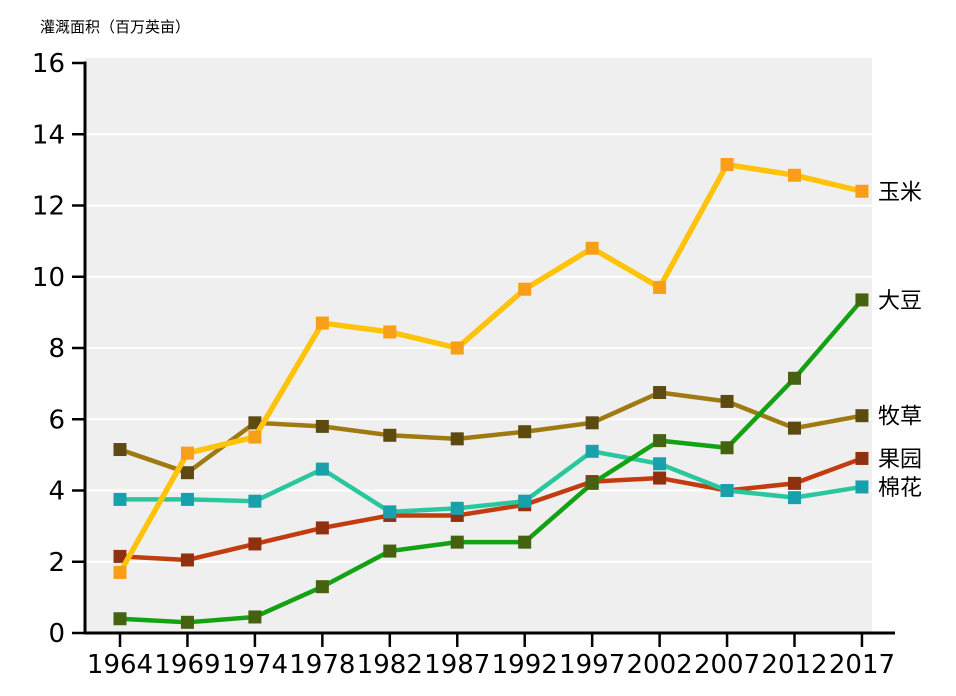  I want to click on series-marker-corn-1978, so click(322, 323).